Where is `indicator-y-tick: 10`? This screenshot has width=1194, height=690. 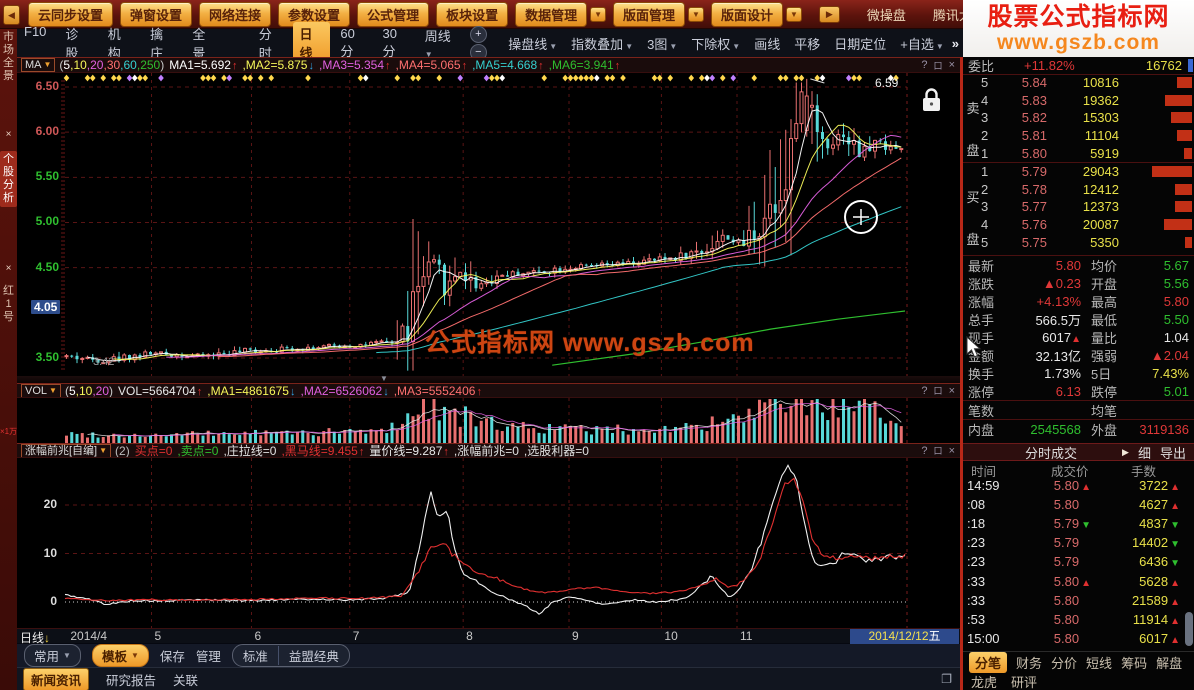 indicator-y-tick: 10 is located at coordinates (50, 552).